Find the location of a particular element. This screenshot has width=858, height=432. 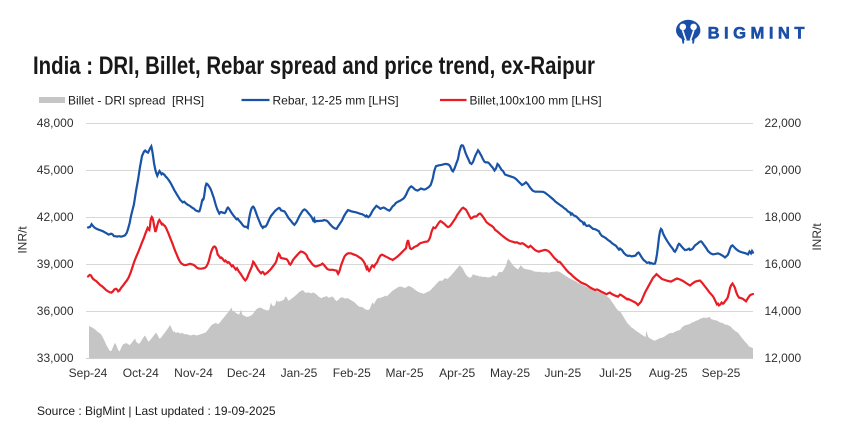

svg-text: 12,000 is located at coordinates (783, 358).